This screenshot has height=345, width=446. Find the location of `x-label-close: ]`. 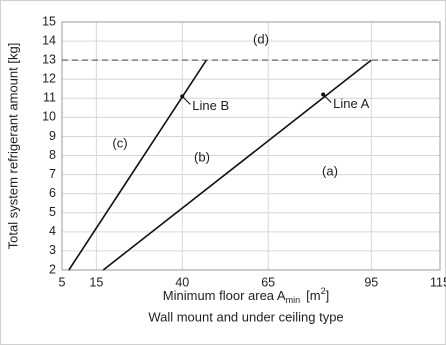

x-label-close: ] is located at coordinates (328, 295).